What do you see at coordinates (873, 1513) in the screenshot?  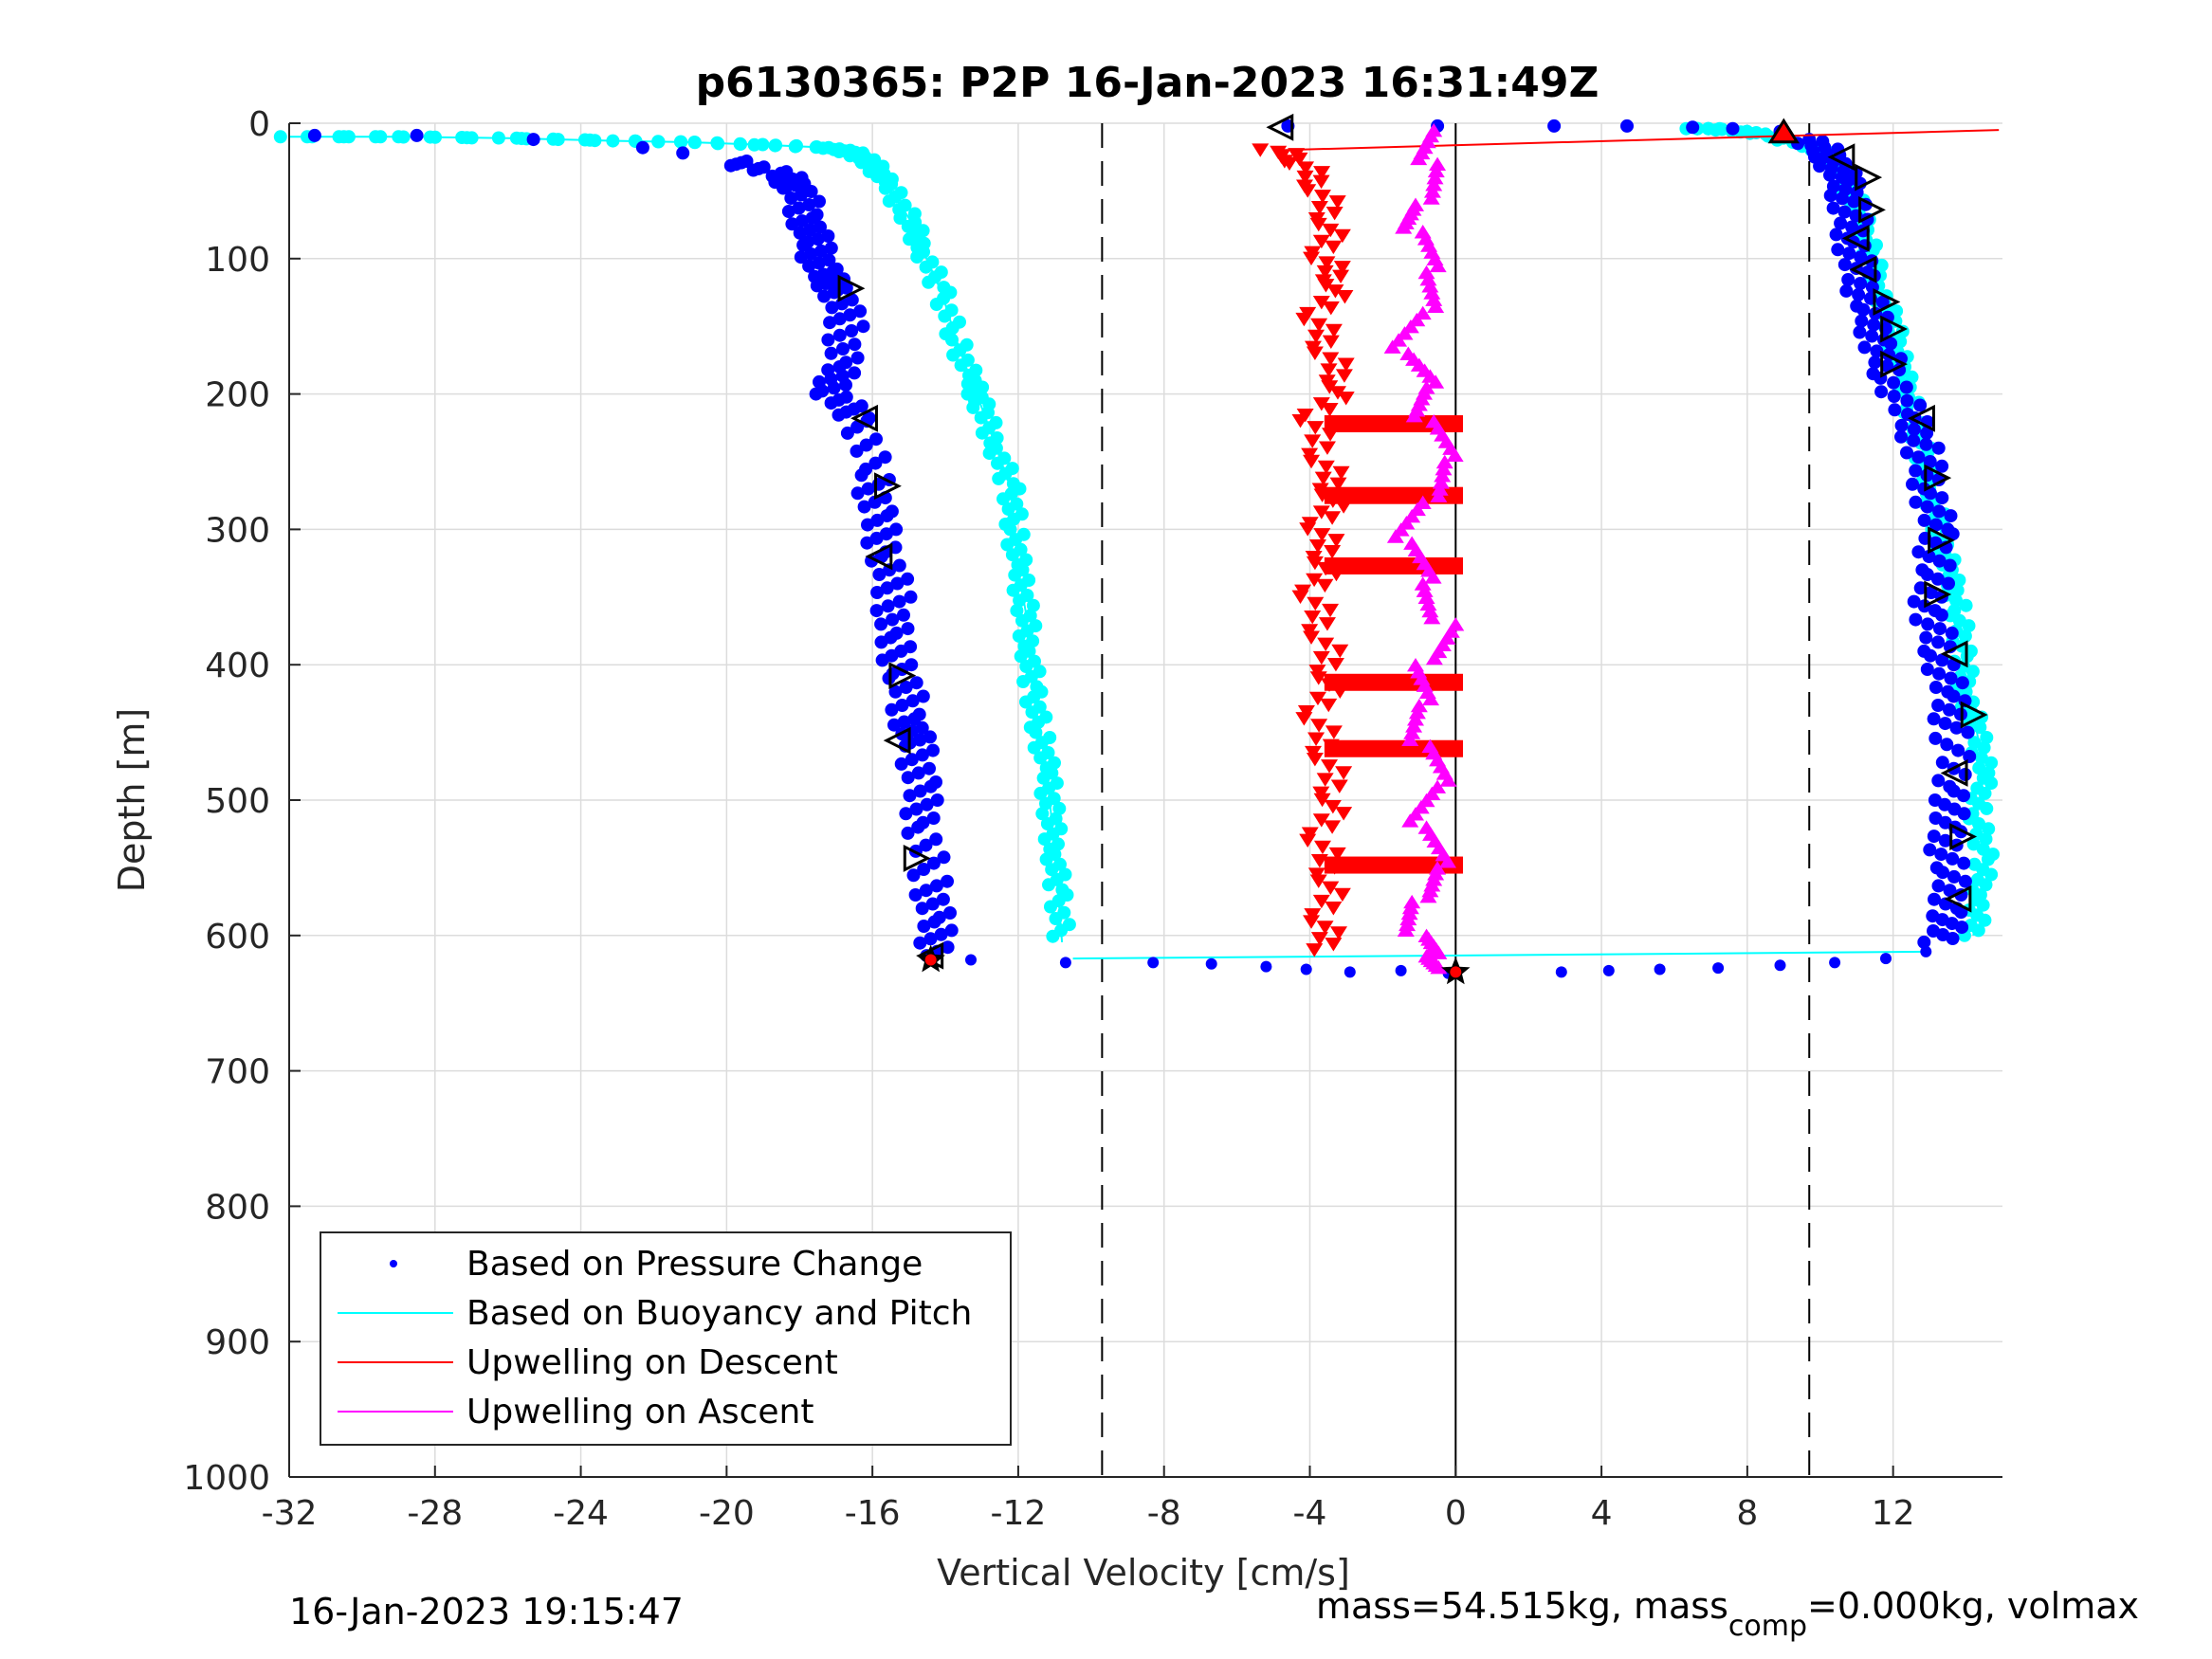 I see `x-tick-label-4: -16` at bounding box center [873, 1513].